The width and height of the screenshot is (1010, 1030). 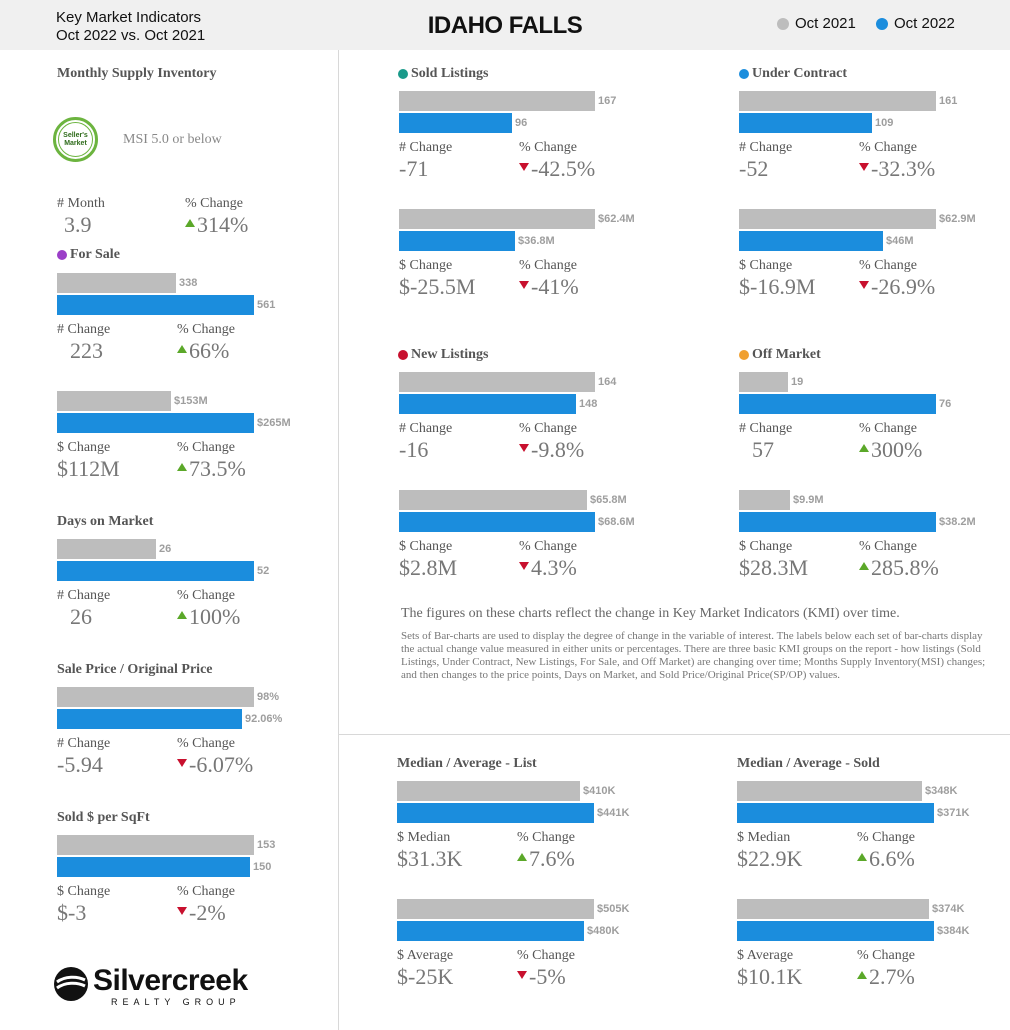 What do you see at coordinates (426, 428) in the screenshot?
I see `new-count-left-label: # Change` at bounding box center [426, 428].